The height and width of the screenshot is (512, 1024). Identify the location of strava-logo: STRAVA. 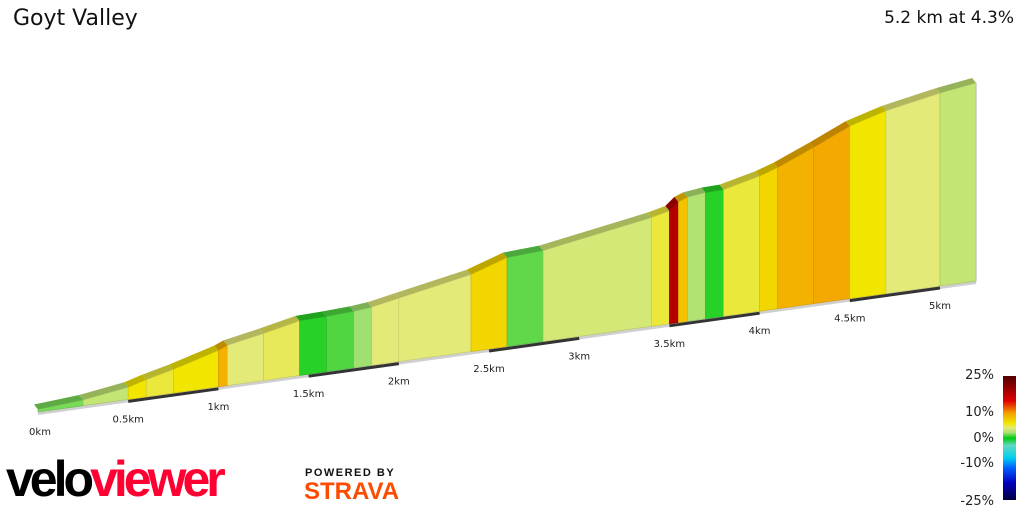
(352, 491).